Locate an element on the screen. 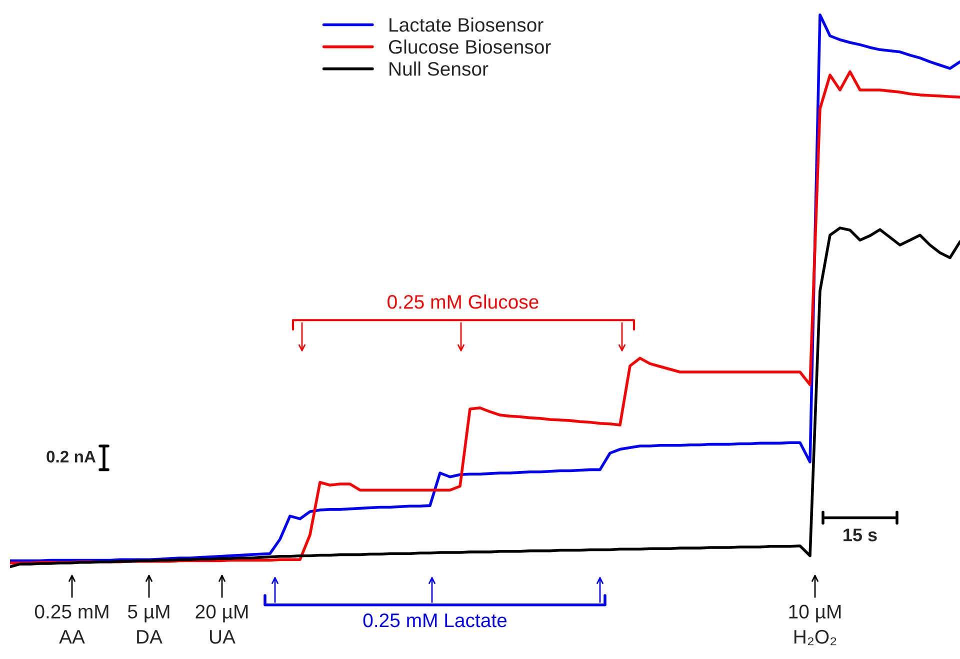  legend-label: Null Sensor is located at coordinates (439, 69).